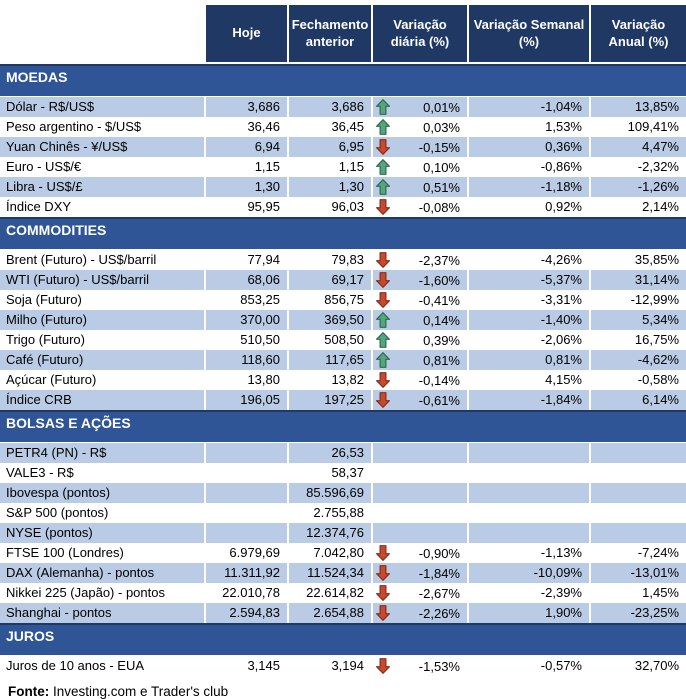 Image resolution: width=686 pixels, height=699 pixels. I want to click on cell-variacao-anual: -0,58%, so click(637, 380).